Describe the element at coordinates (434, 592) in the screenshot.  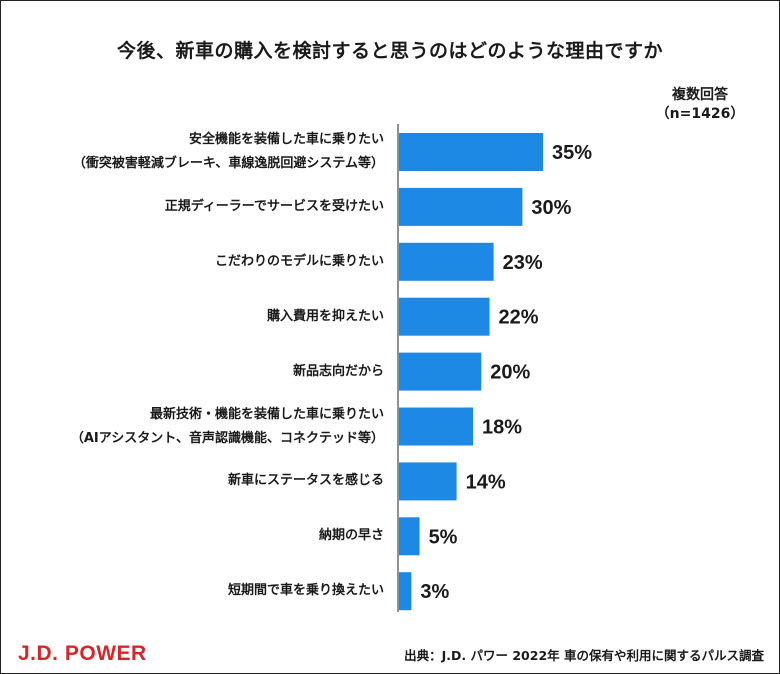
I see `data-label: 3%` at that location.